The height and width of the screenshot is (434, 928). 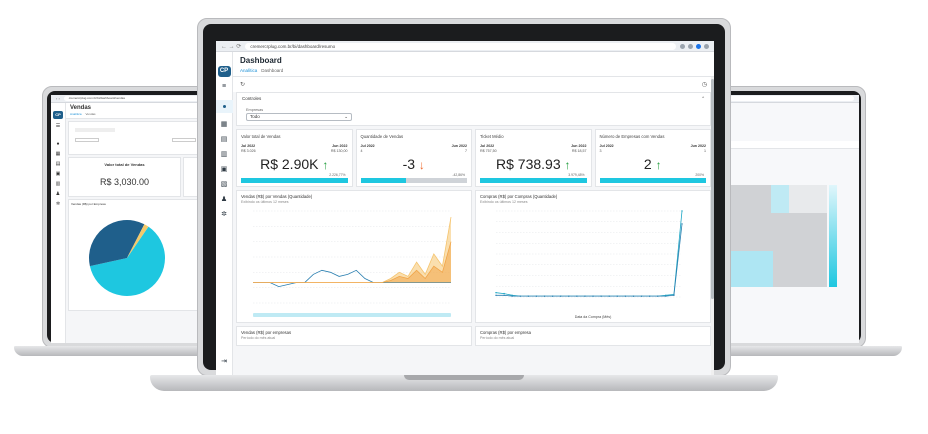 What do you see at coordinates (58, 126) in the screenshot?
I see `menu-icon: ☰` at bounding box center [58, 126].